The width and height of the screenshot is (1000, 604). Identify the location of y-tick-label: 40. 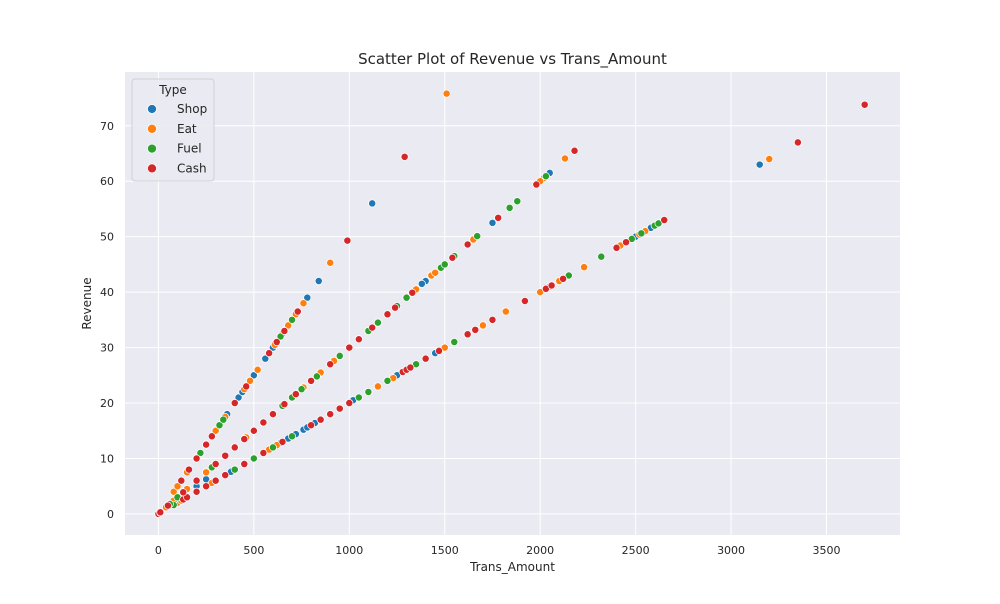
(107, 292).